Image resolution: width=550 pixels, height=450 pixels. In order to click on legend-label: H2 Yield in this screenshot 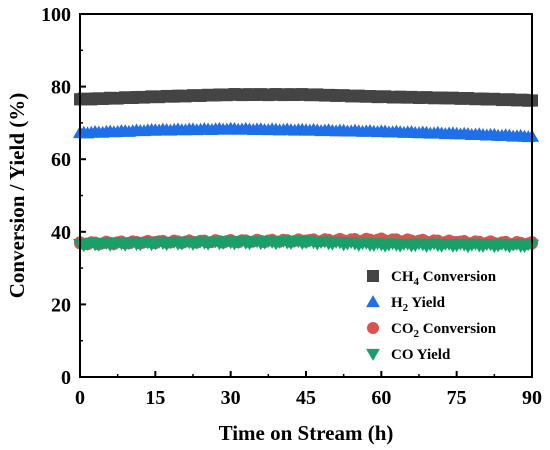, I will do `click(418, 304)`.